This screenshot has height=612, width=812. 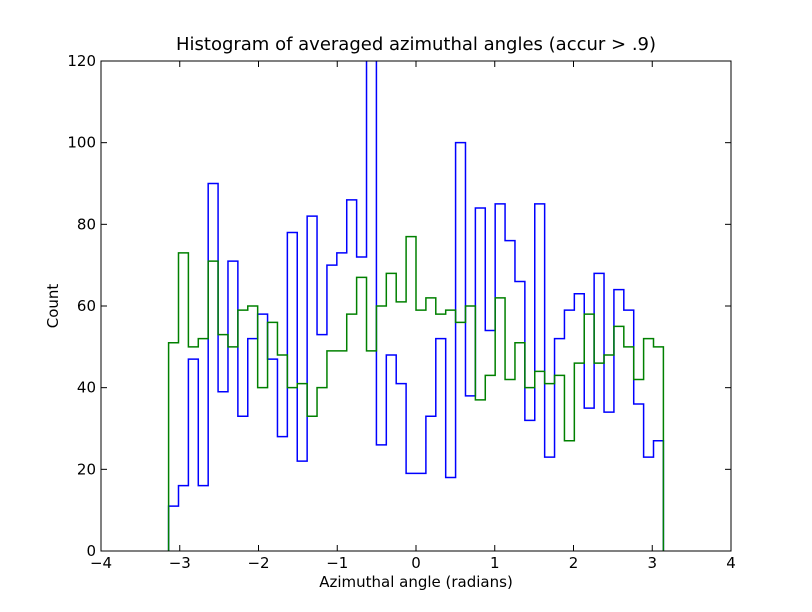 What do you see at coordinates (86, 388) in the screenshot?
I see `y-tick-label: 40` at bounding box center [86, 388].